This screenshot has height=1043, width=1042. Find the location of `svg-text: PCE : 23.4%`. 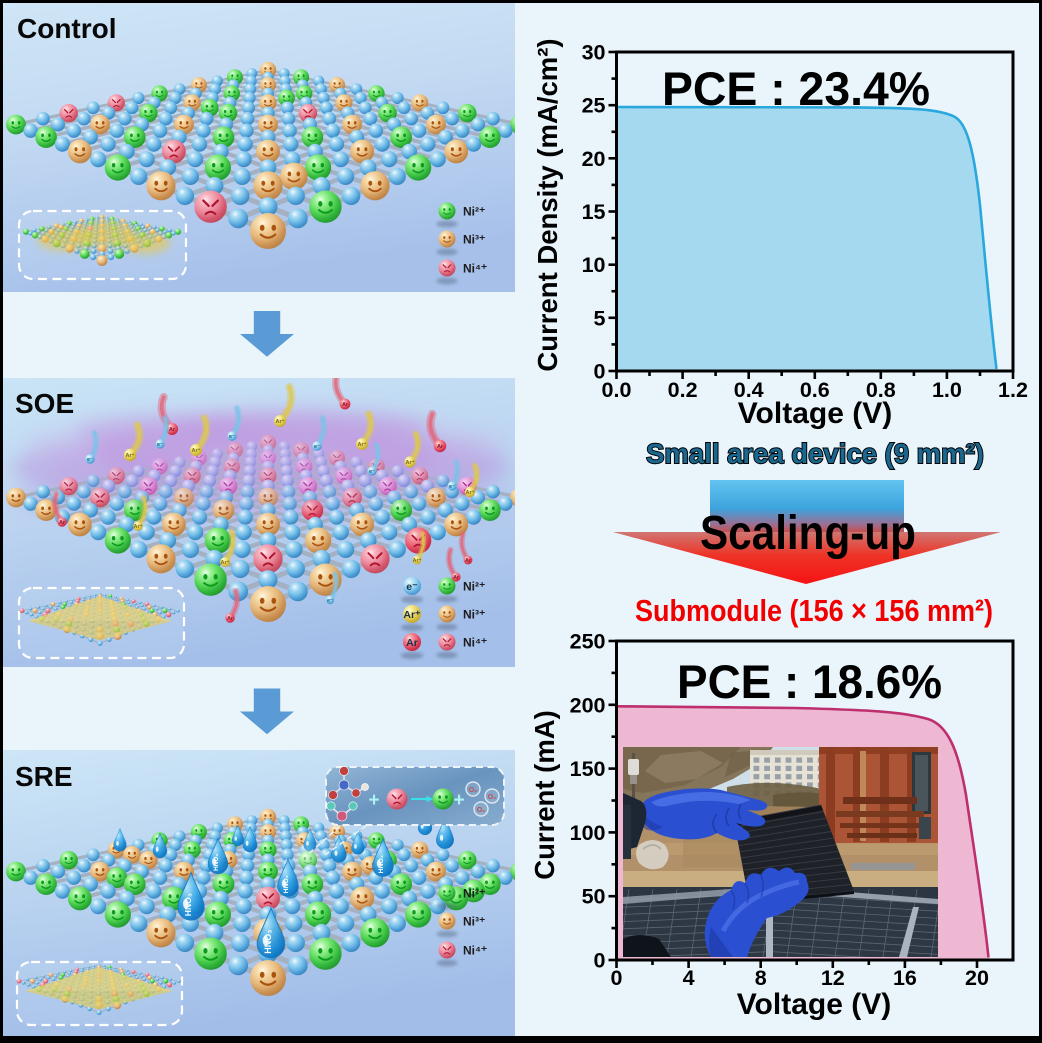

svg-text: PCE : 23.4% is located at coordinates (796, 88).